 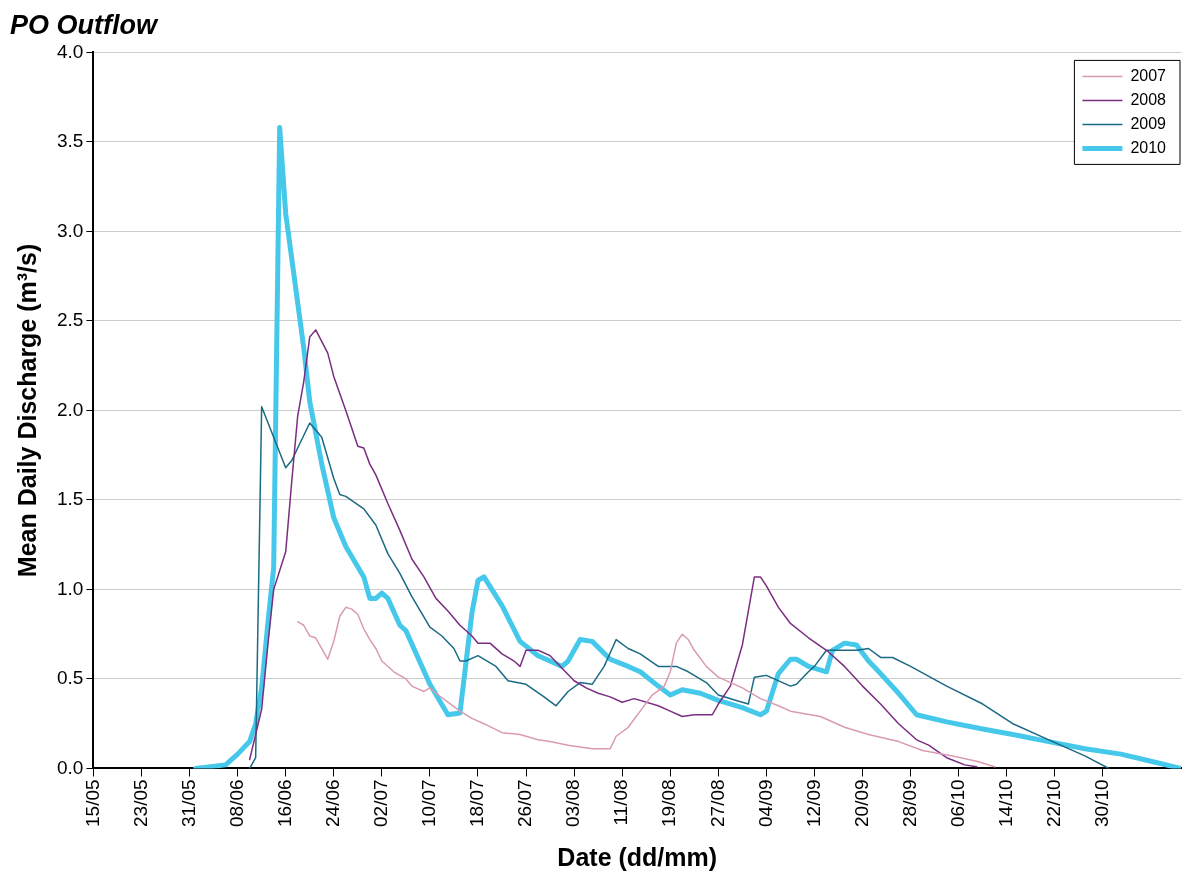 What do you see at coordinates (1148, 123) in the screenshot?
I see `legend-label: 2009` at bounding box center [1148, 123].